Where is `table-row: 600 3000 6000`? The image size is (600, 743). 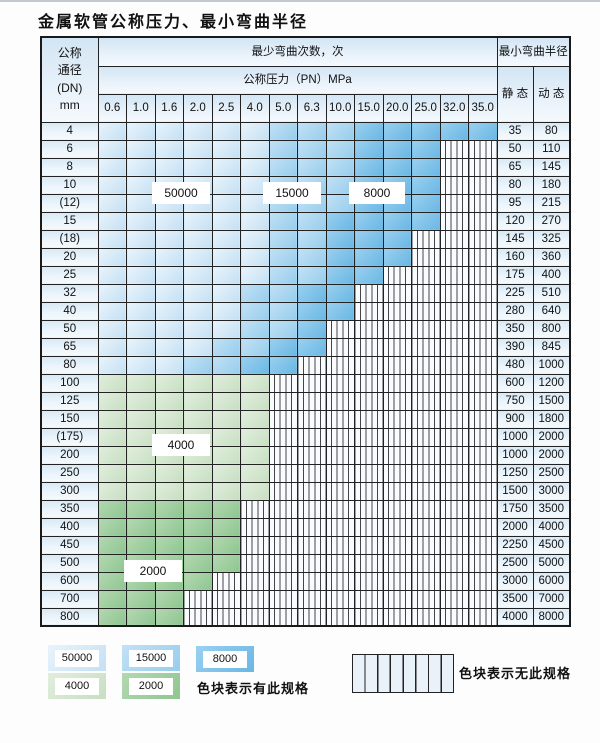 table-row: 600 3000 6000 is located at coordinates (305, 581).